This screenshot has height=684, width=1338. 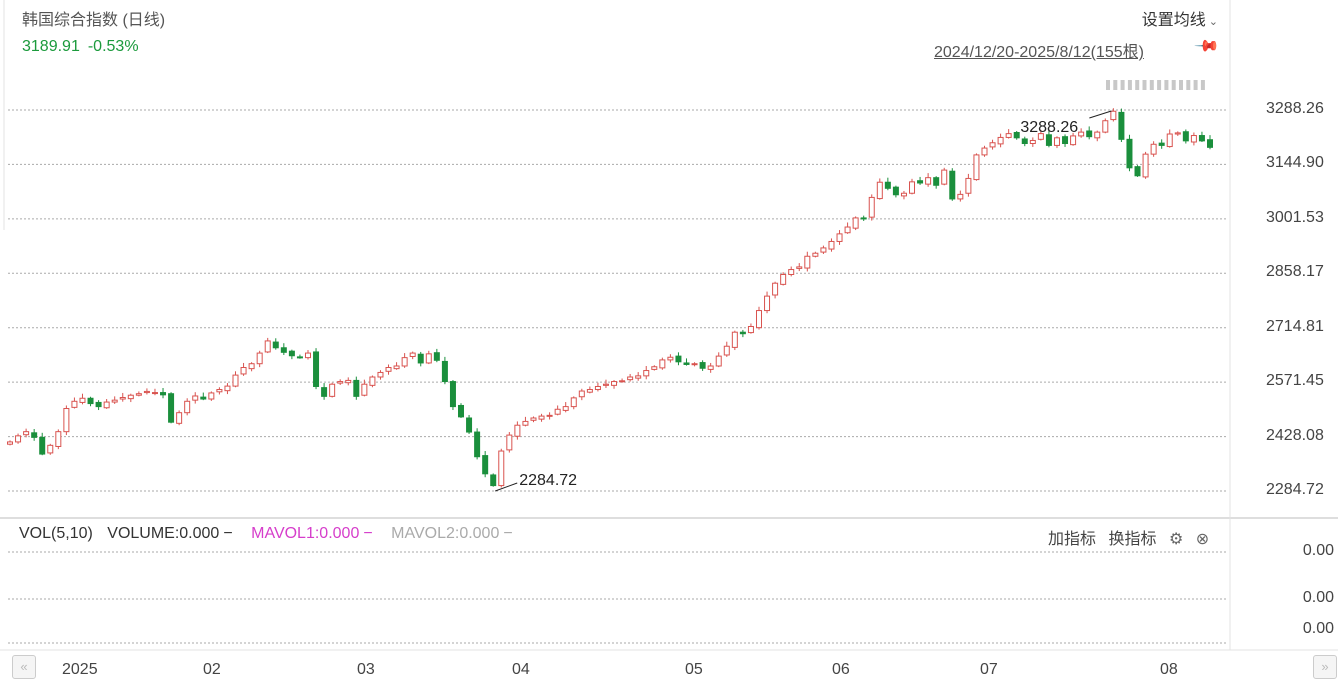 I want to click on x-tick-label: 07, so click(x=989, y=669).